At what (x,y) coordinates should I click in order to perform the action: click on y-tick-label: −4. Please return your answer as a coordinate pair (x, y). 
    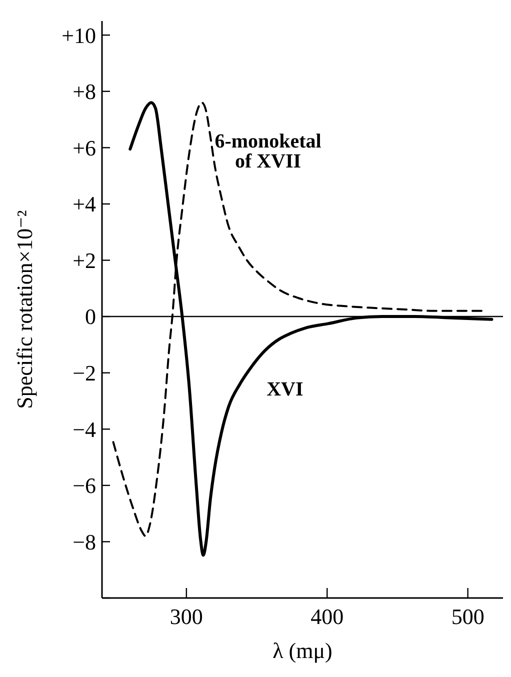
    Looking at the image, I should click on (84, 429).